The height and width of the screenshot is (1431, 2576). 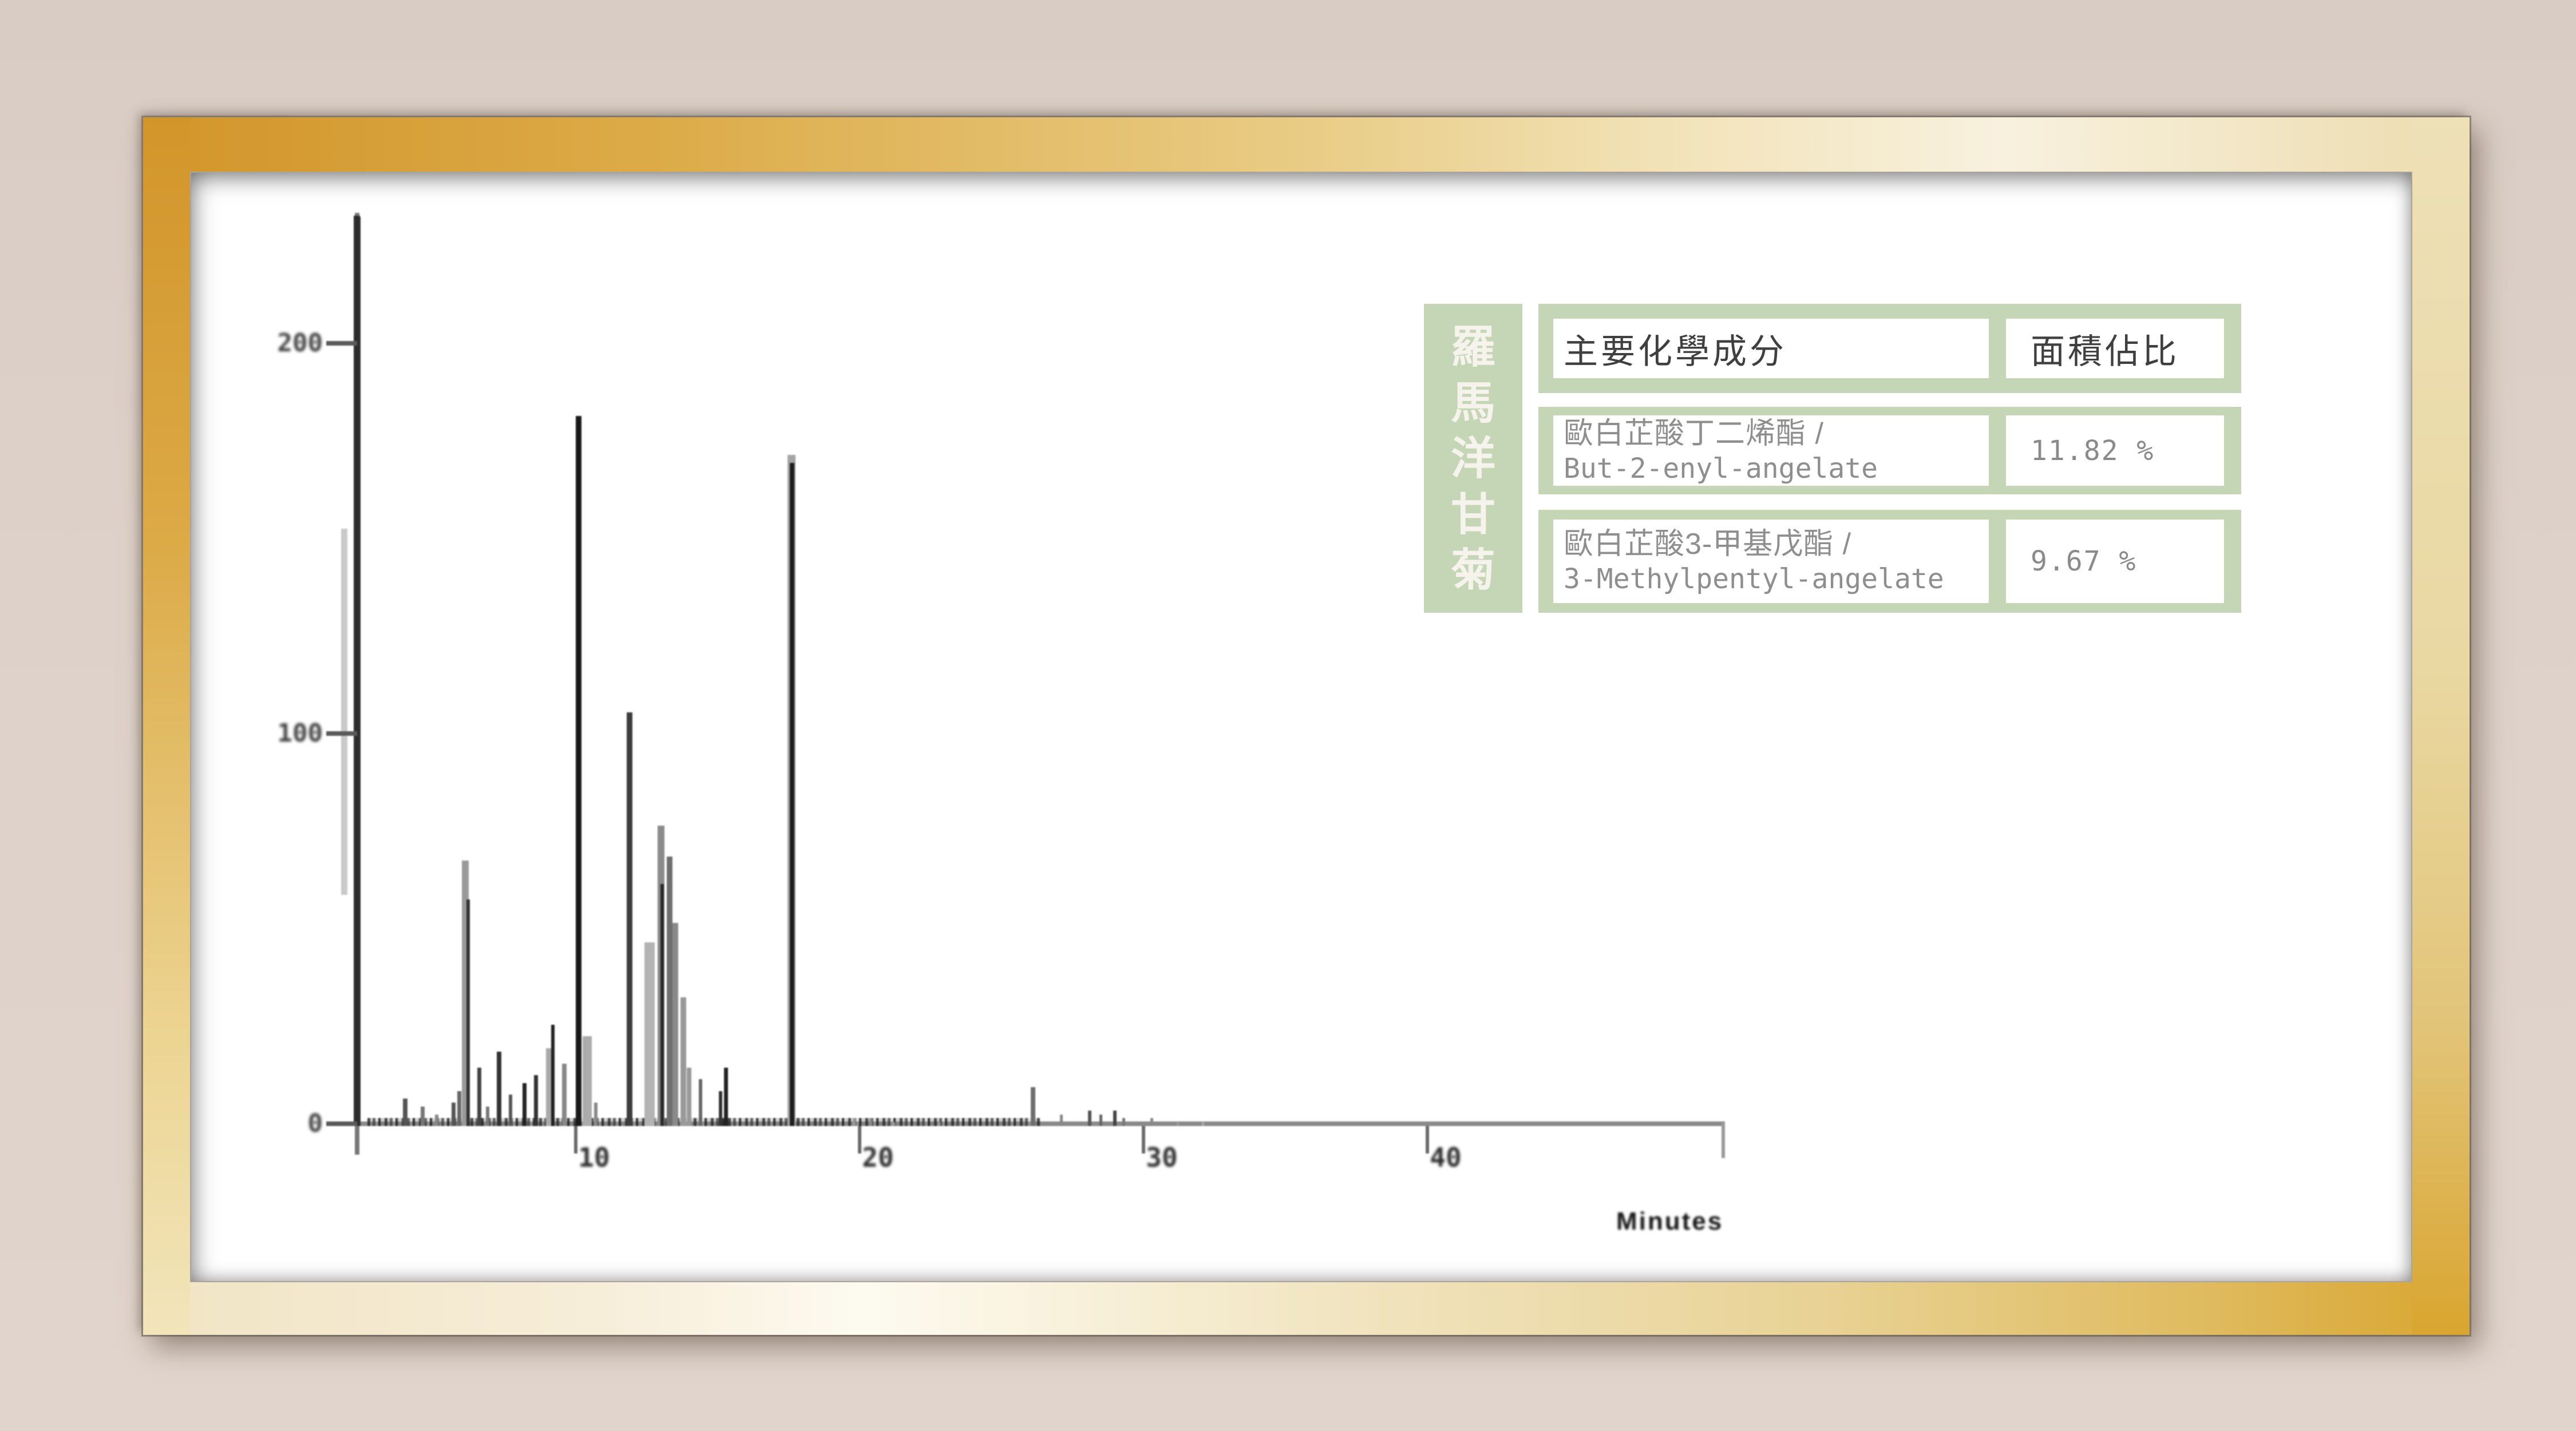 I want to click on frame-band-right, so click(x=2441, y=726).